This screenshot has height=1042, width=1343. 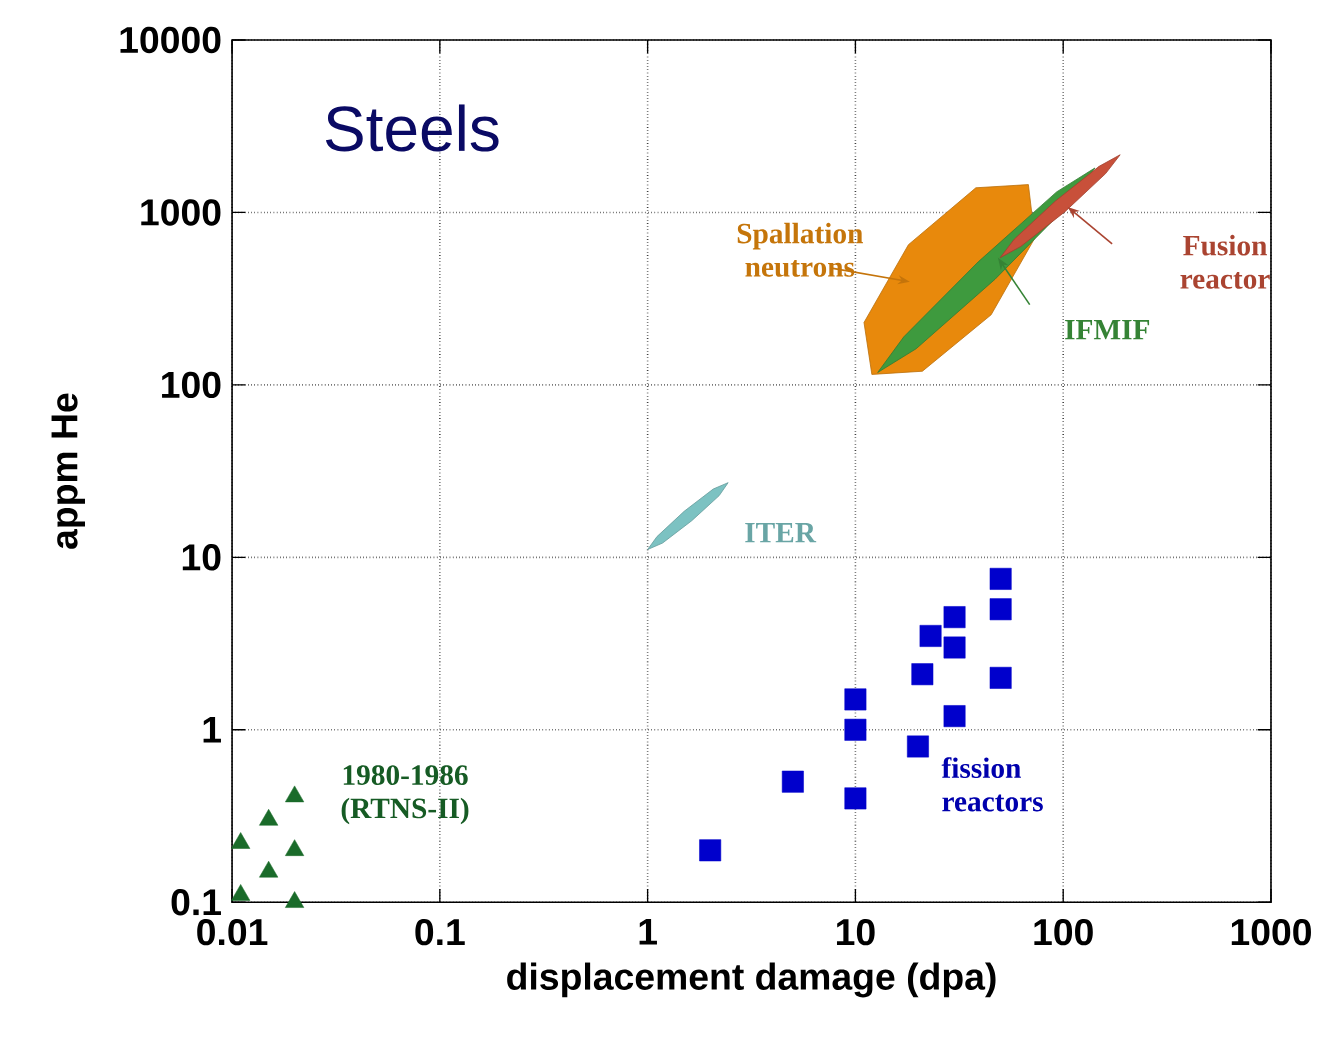 What do you see at coordinates (855, 932) in the screenshot?
I see `x-tick-label: 10` at bounding box center [855, 932].